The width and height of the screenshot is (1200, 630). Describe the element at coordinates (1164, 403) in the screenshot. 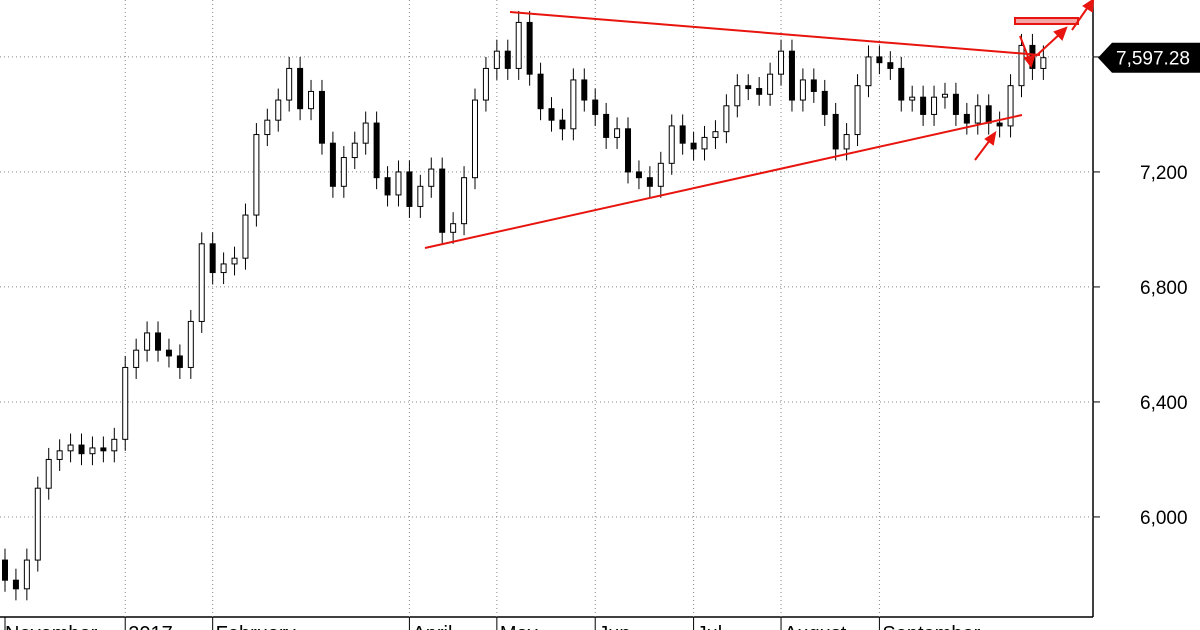

I see `y-tick-label: 6,400` at that location.